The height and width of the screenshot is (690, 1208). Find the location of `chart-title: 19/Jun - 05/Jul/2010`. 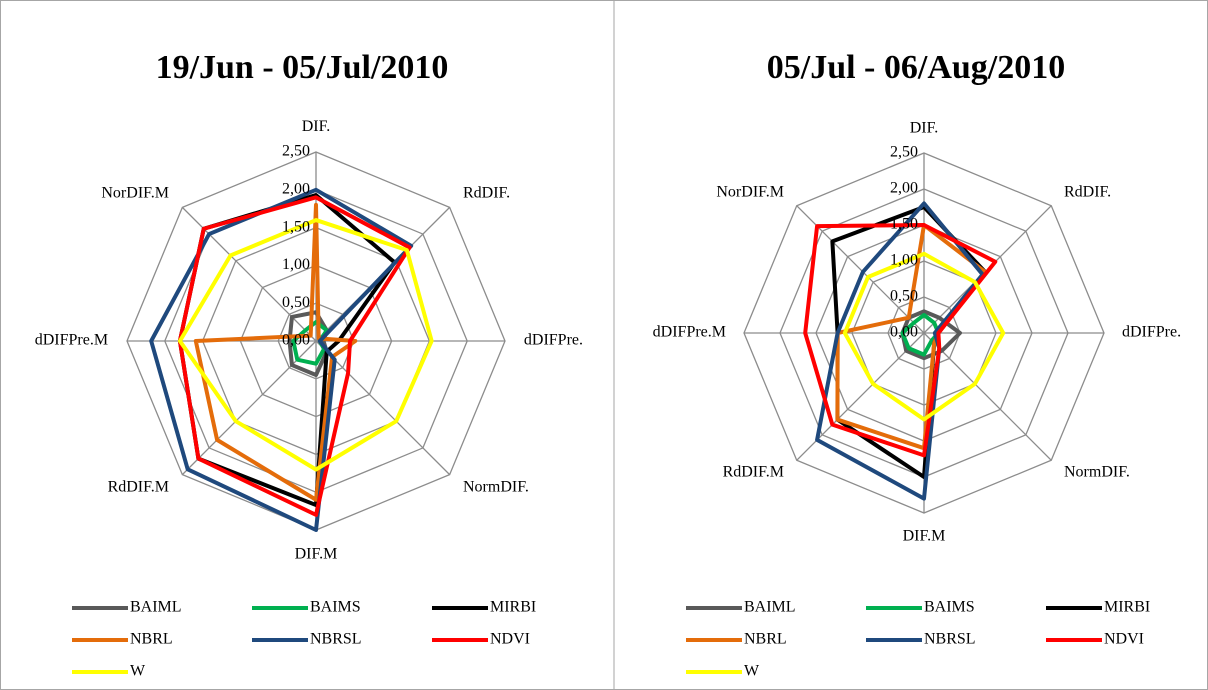

chart-title: 19/Jun - 05/Jul/2010 is located at coordinates (302, 67).